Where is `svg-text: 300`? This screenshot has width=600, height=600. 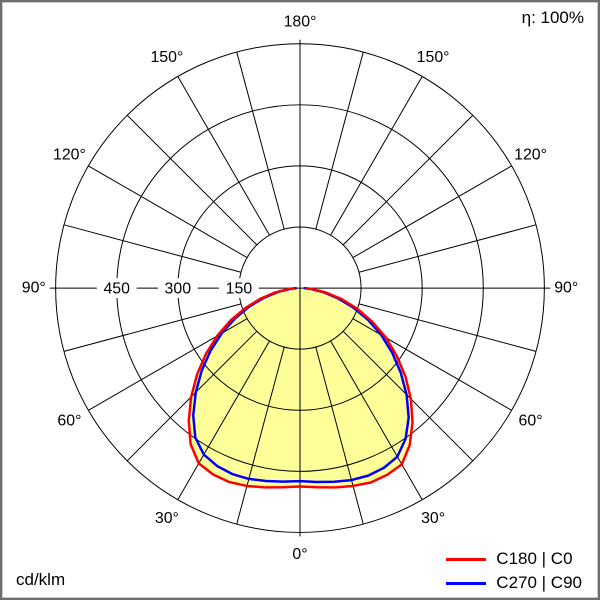
svg-text: 300 is located at coordinates (178, 289).